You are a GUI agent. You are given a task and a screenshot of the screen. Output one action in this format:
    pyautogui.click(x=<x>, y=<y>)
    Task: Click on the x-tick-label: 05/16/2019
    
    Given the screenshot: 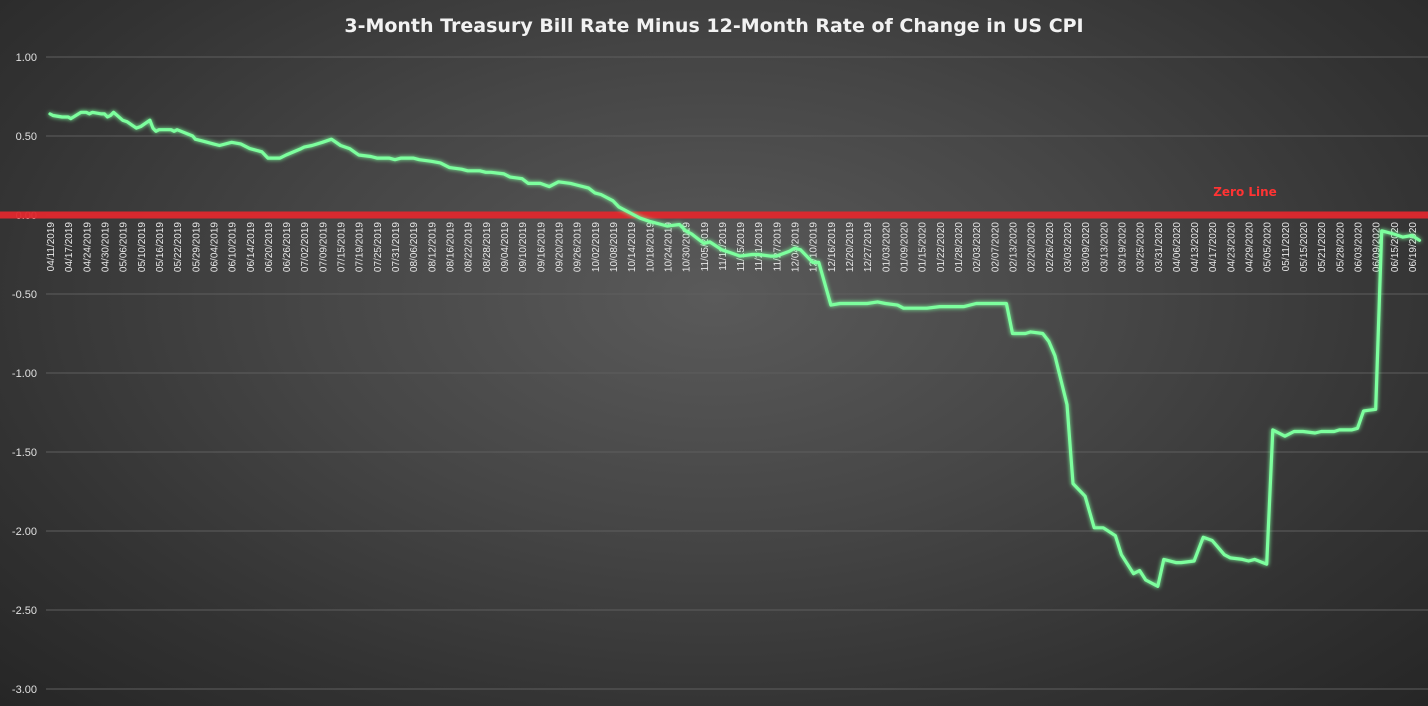 What is the action you would take?
    pyautogui.click(x=160, y=247)
    